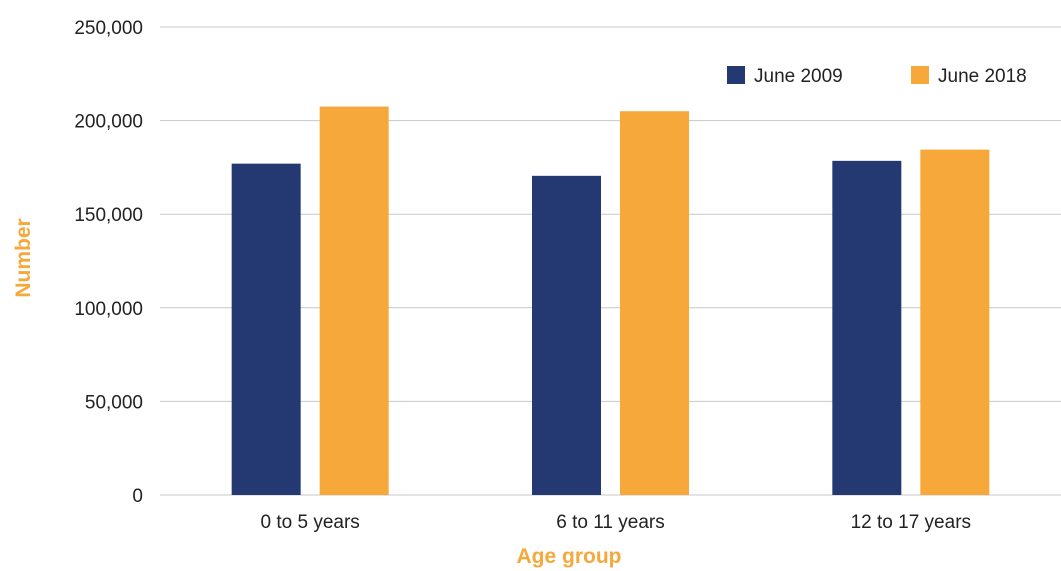 The width and height of the screenshot is (1061, 571). Describe the element at coordinates (23, 257) in the screenshot. I see `y-axis-title: Number` at that location.